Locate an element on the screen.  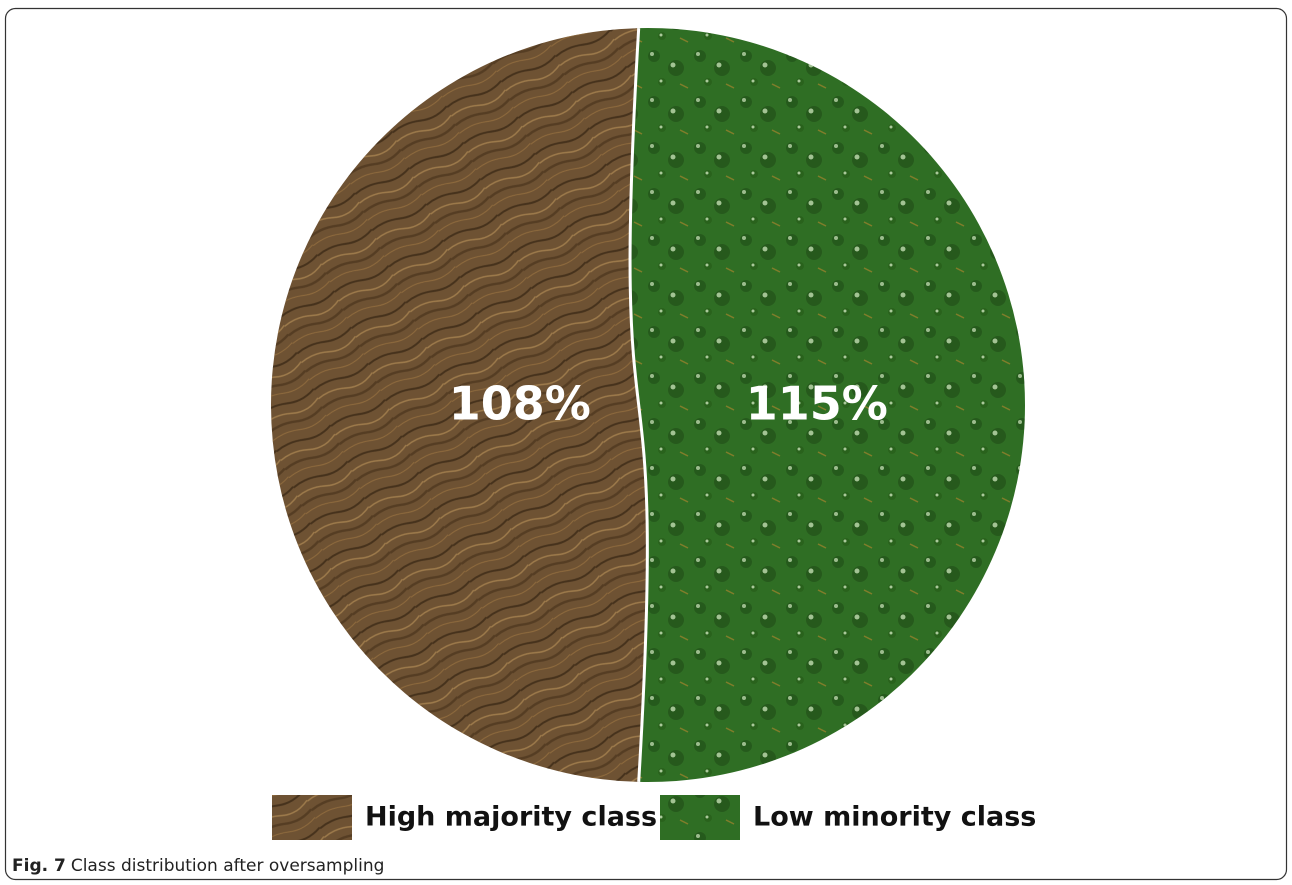
value-label: 115% is located at coordinates (817, 404).